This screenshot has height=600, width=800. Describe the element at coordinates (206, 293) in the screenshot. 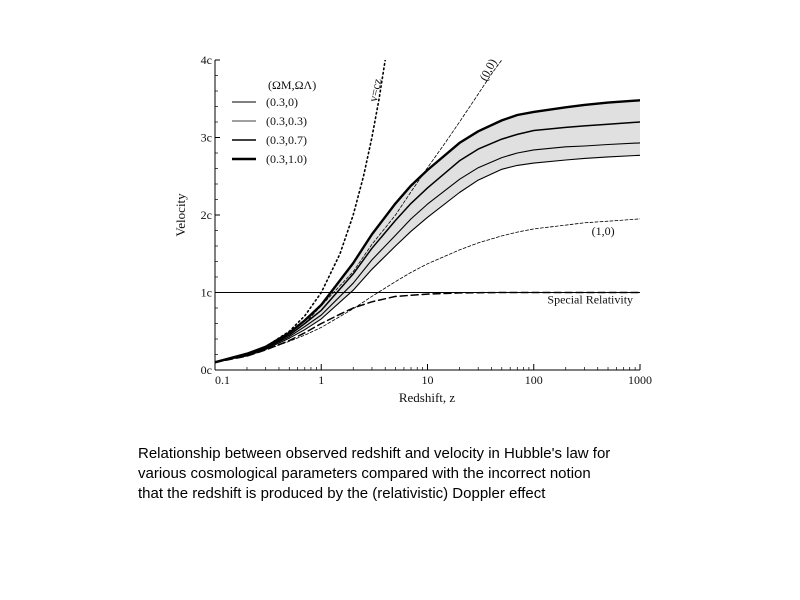

I see `y-tick-label: 1c` at that location.